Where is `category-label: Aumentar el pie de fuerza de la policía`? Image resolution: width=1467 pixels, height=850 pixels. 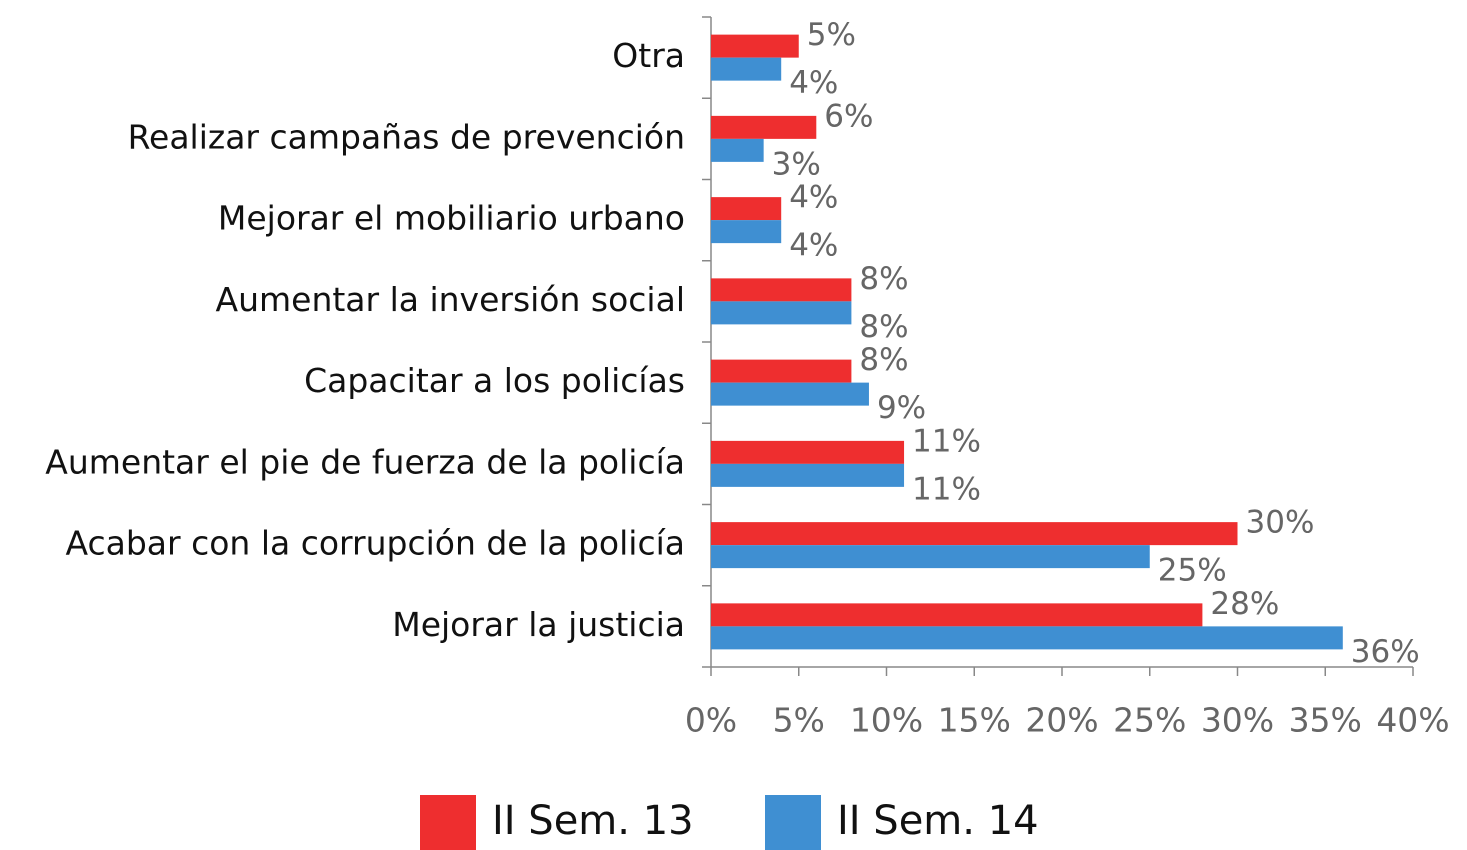 category-label: Aumentar el pie de fuerza de la policía is located at coordinates (365, 461).